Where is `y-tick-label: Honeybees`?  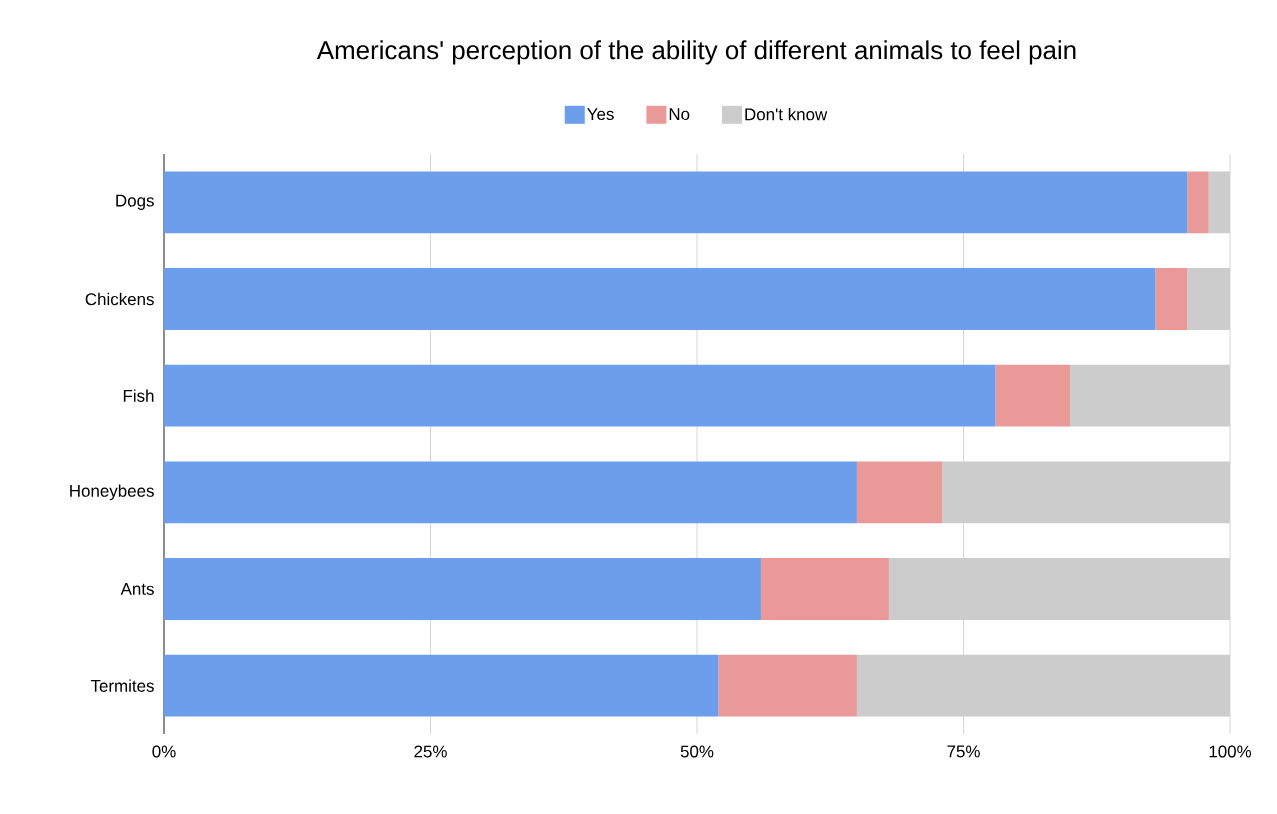 y-tick-label: Honeybees is located at coordinates (112, 492).